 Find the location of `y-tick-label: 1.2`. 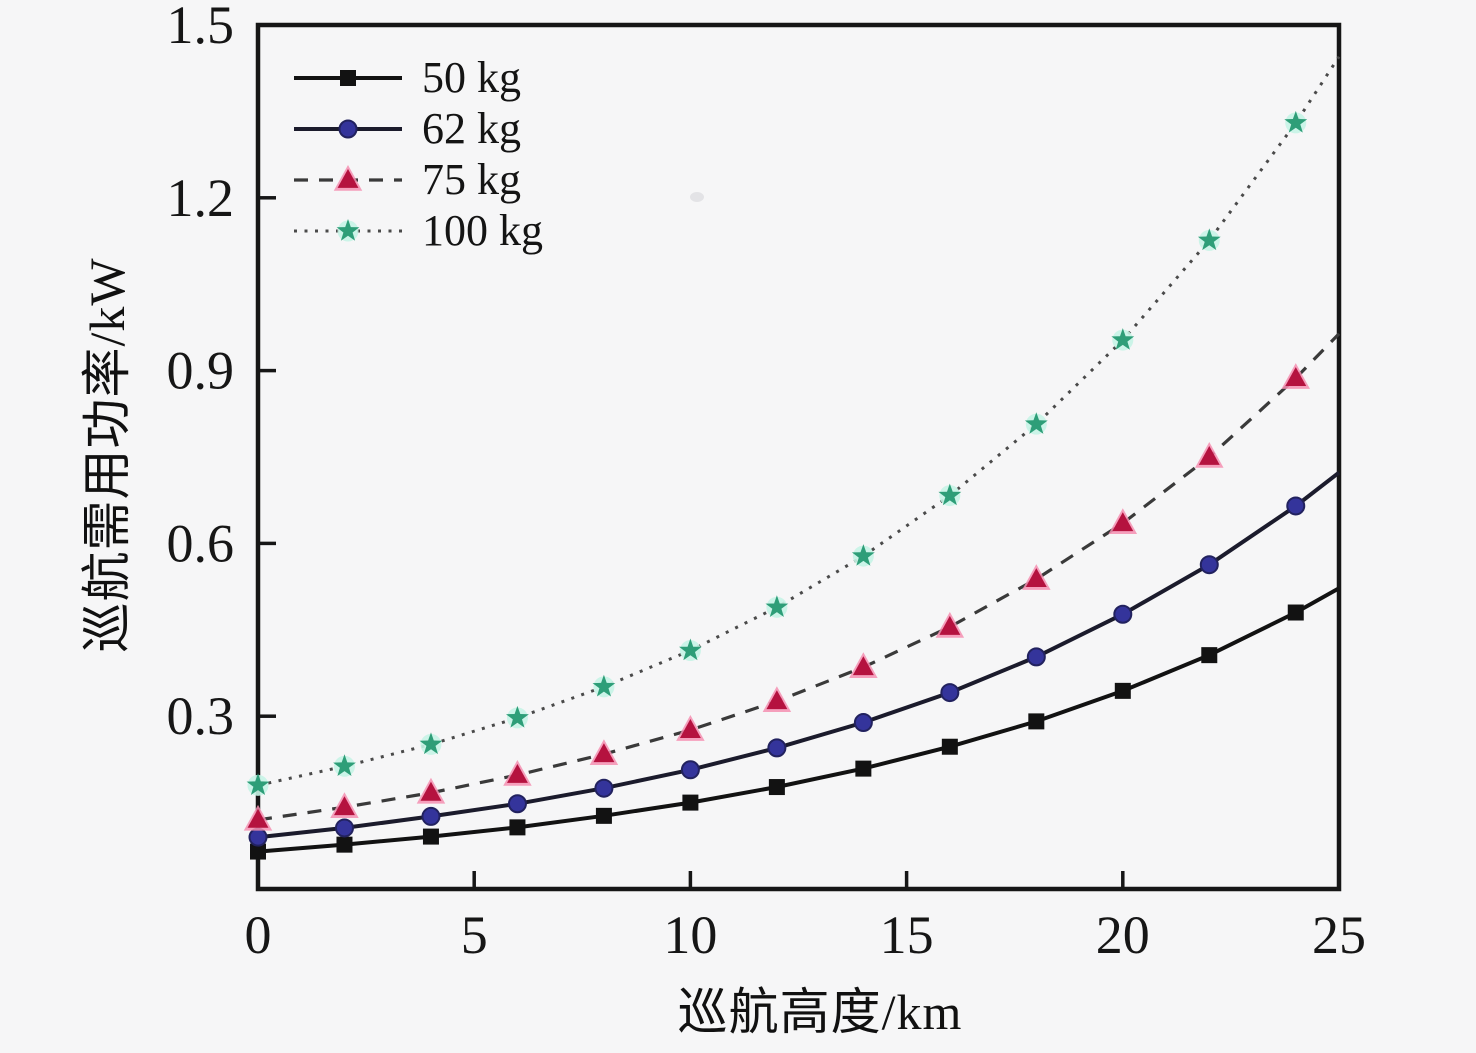

y-tick-label: 1.2 is located at coordinates (201, 198).